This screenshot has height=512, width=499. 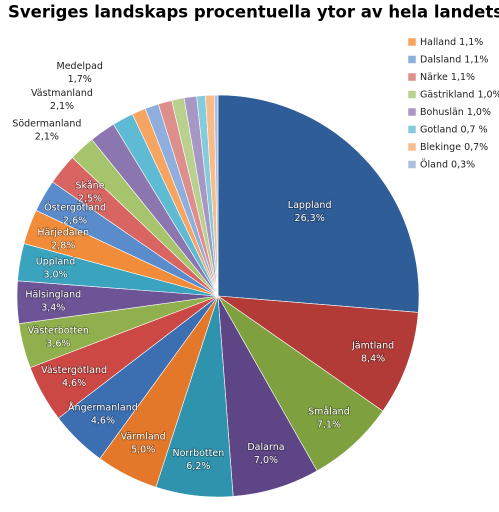 I want to click on slice-label: Skåne, so click(x=89, y=186).